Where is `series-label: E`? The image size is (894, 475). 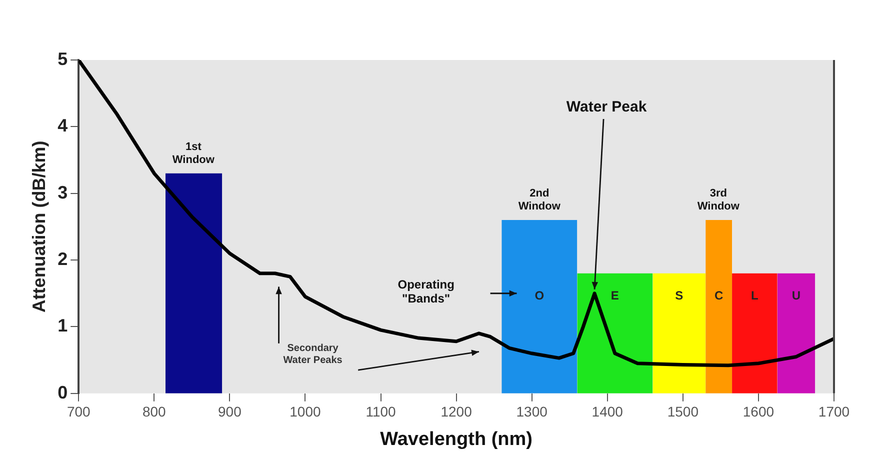 series-label: E is located at coordinates (614, 295).